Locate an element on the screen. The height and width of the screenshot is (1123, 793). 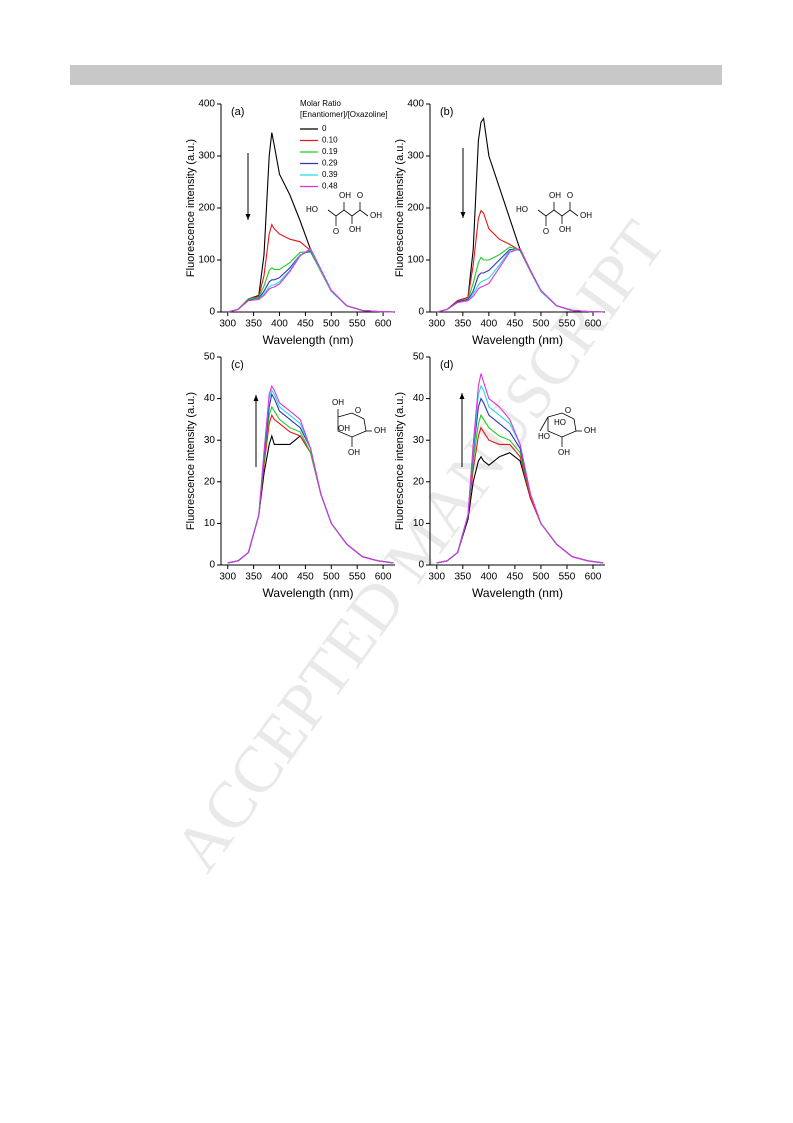
panel-label: (a) is located at coordinates (237, 112).